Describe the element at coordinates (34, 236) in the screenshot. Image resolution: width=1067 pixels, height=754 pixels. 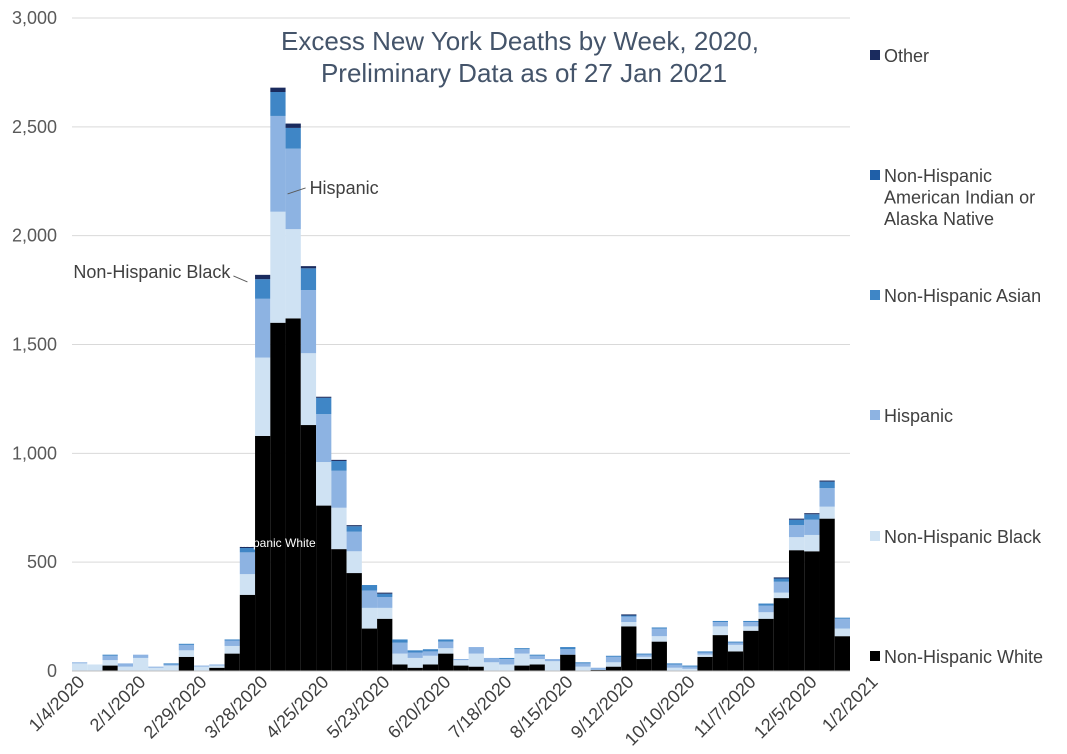
I see `y-tick-label: 2,000` at that location.